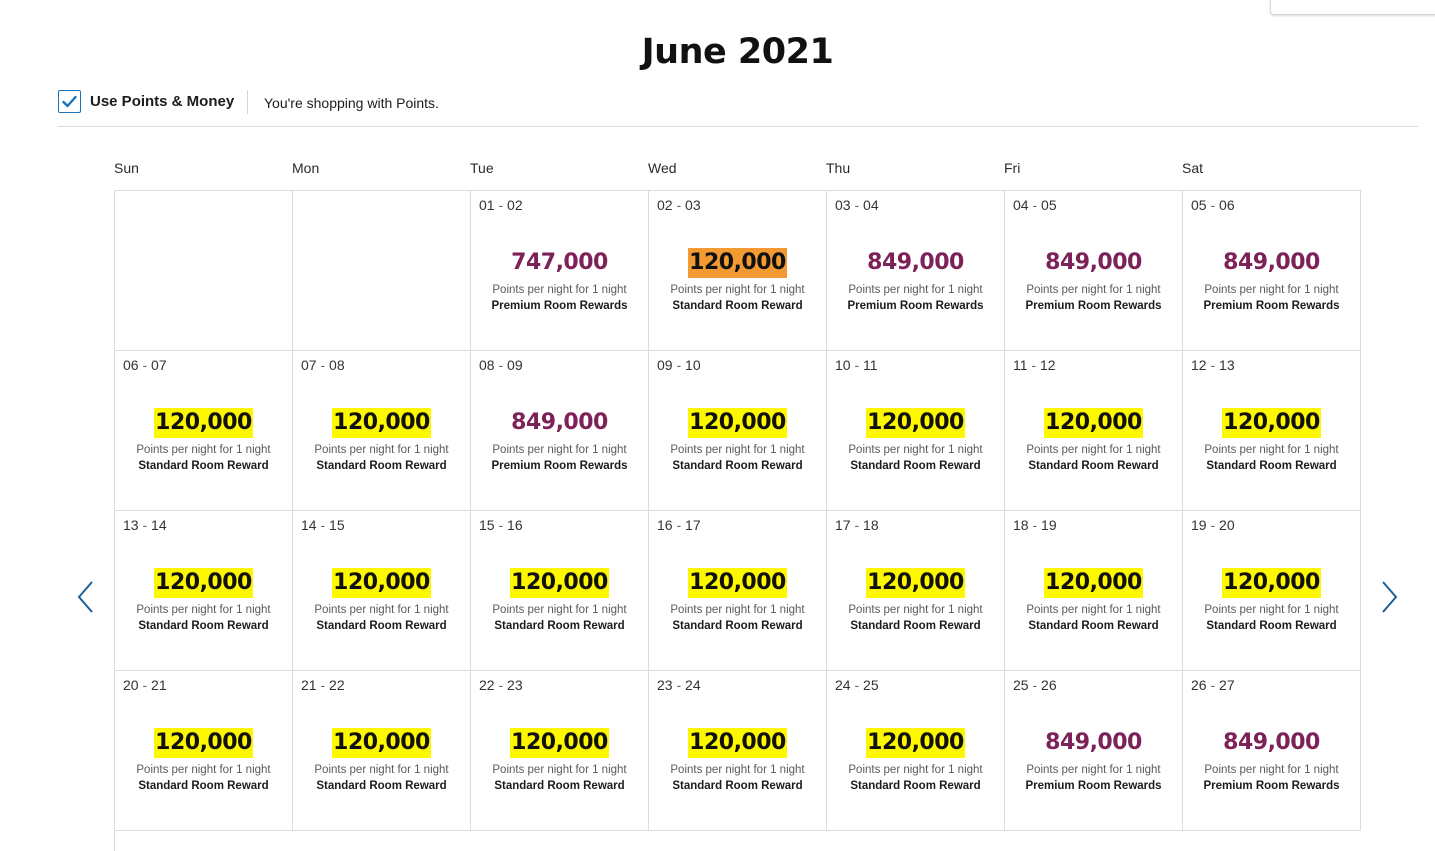  I want to click on shopping-mode-note: You're shopping with Points., so click(351, 103).